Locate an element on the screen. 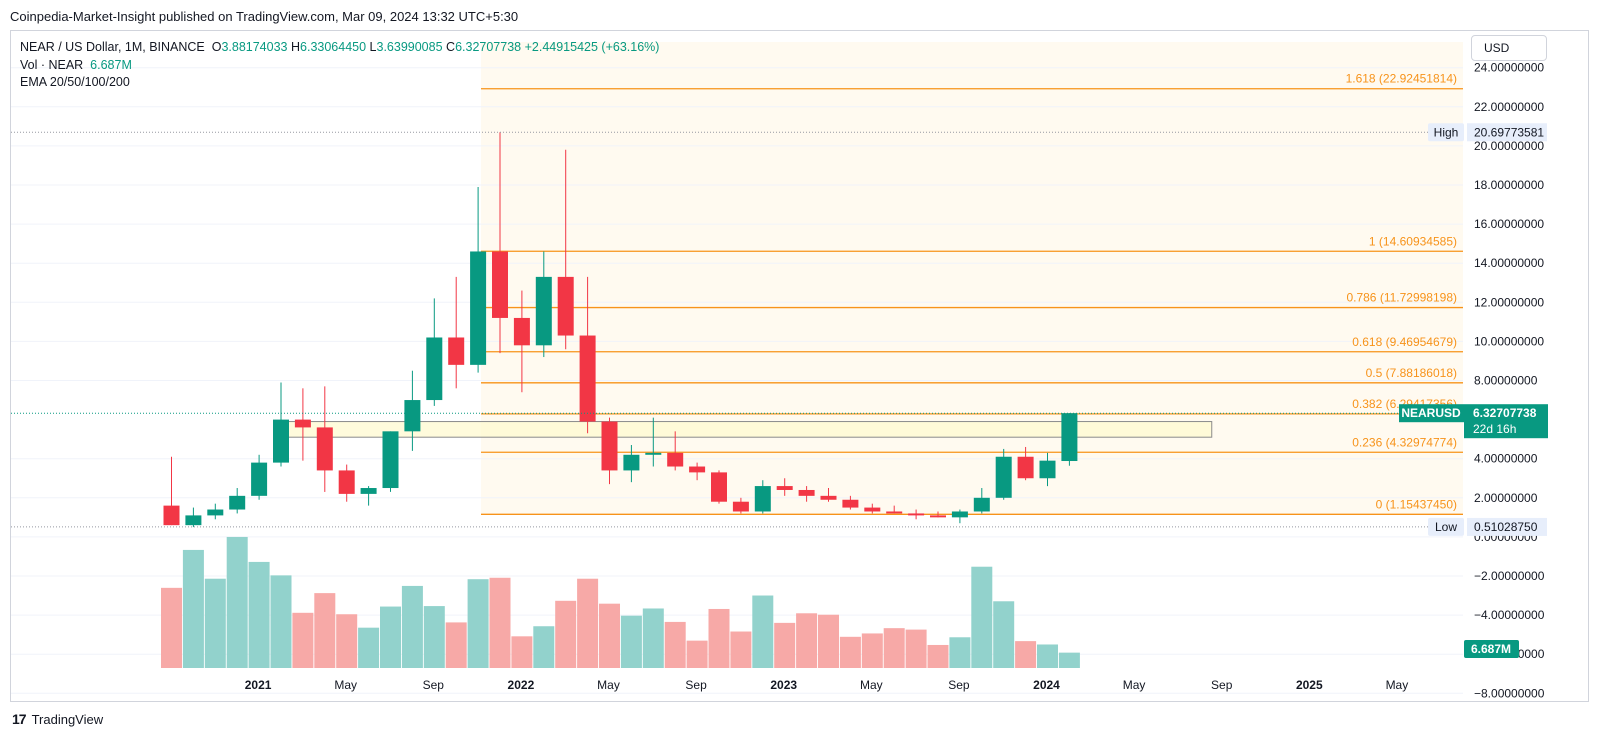 Image resolution: width=1600 pixels, height=752 pixels. fib-level-label: 1.618 (22.92451814) is located at coordinates (1401, 79).